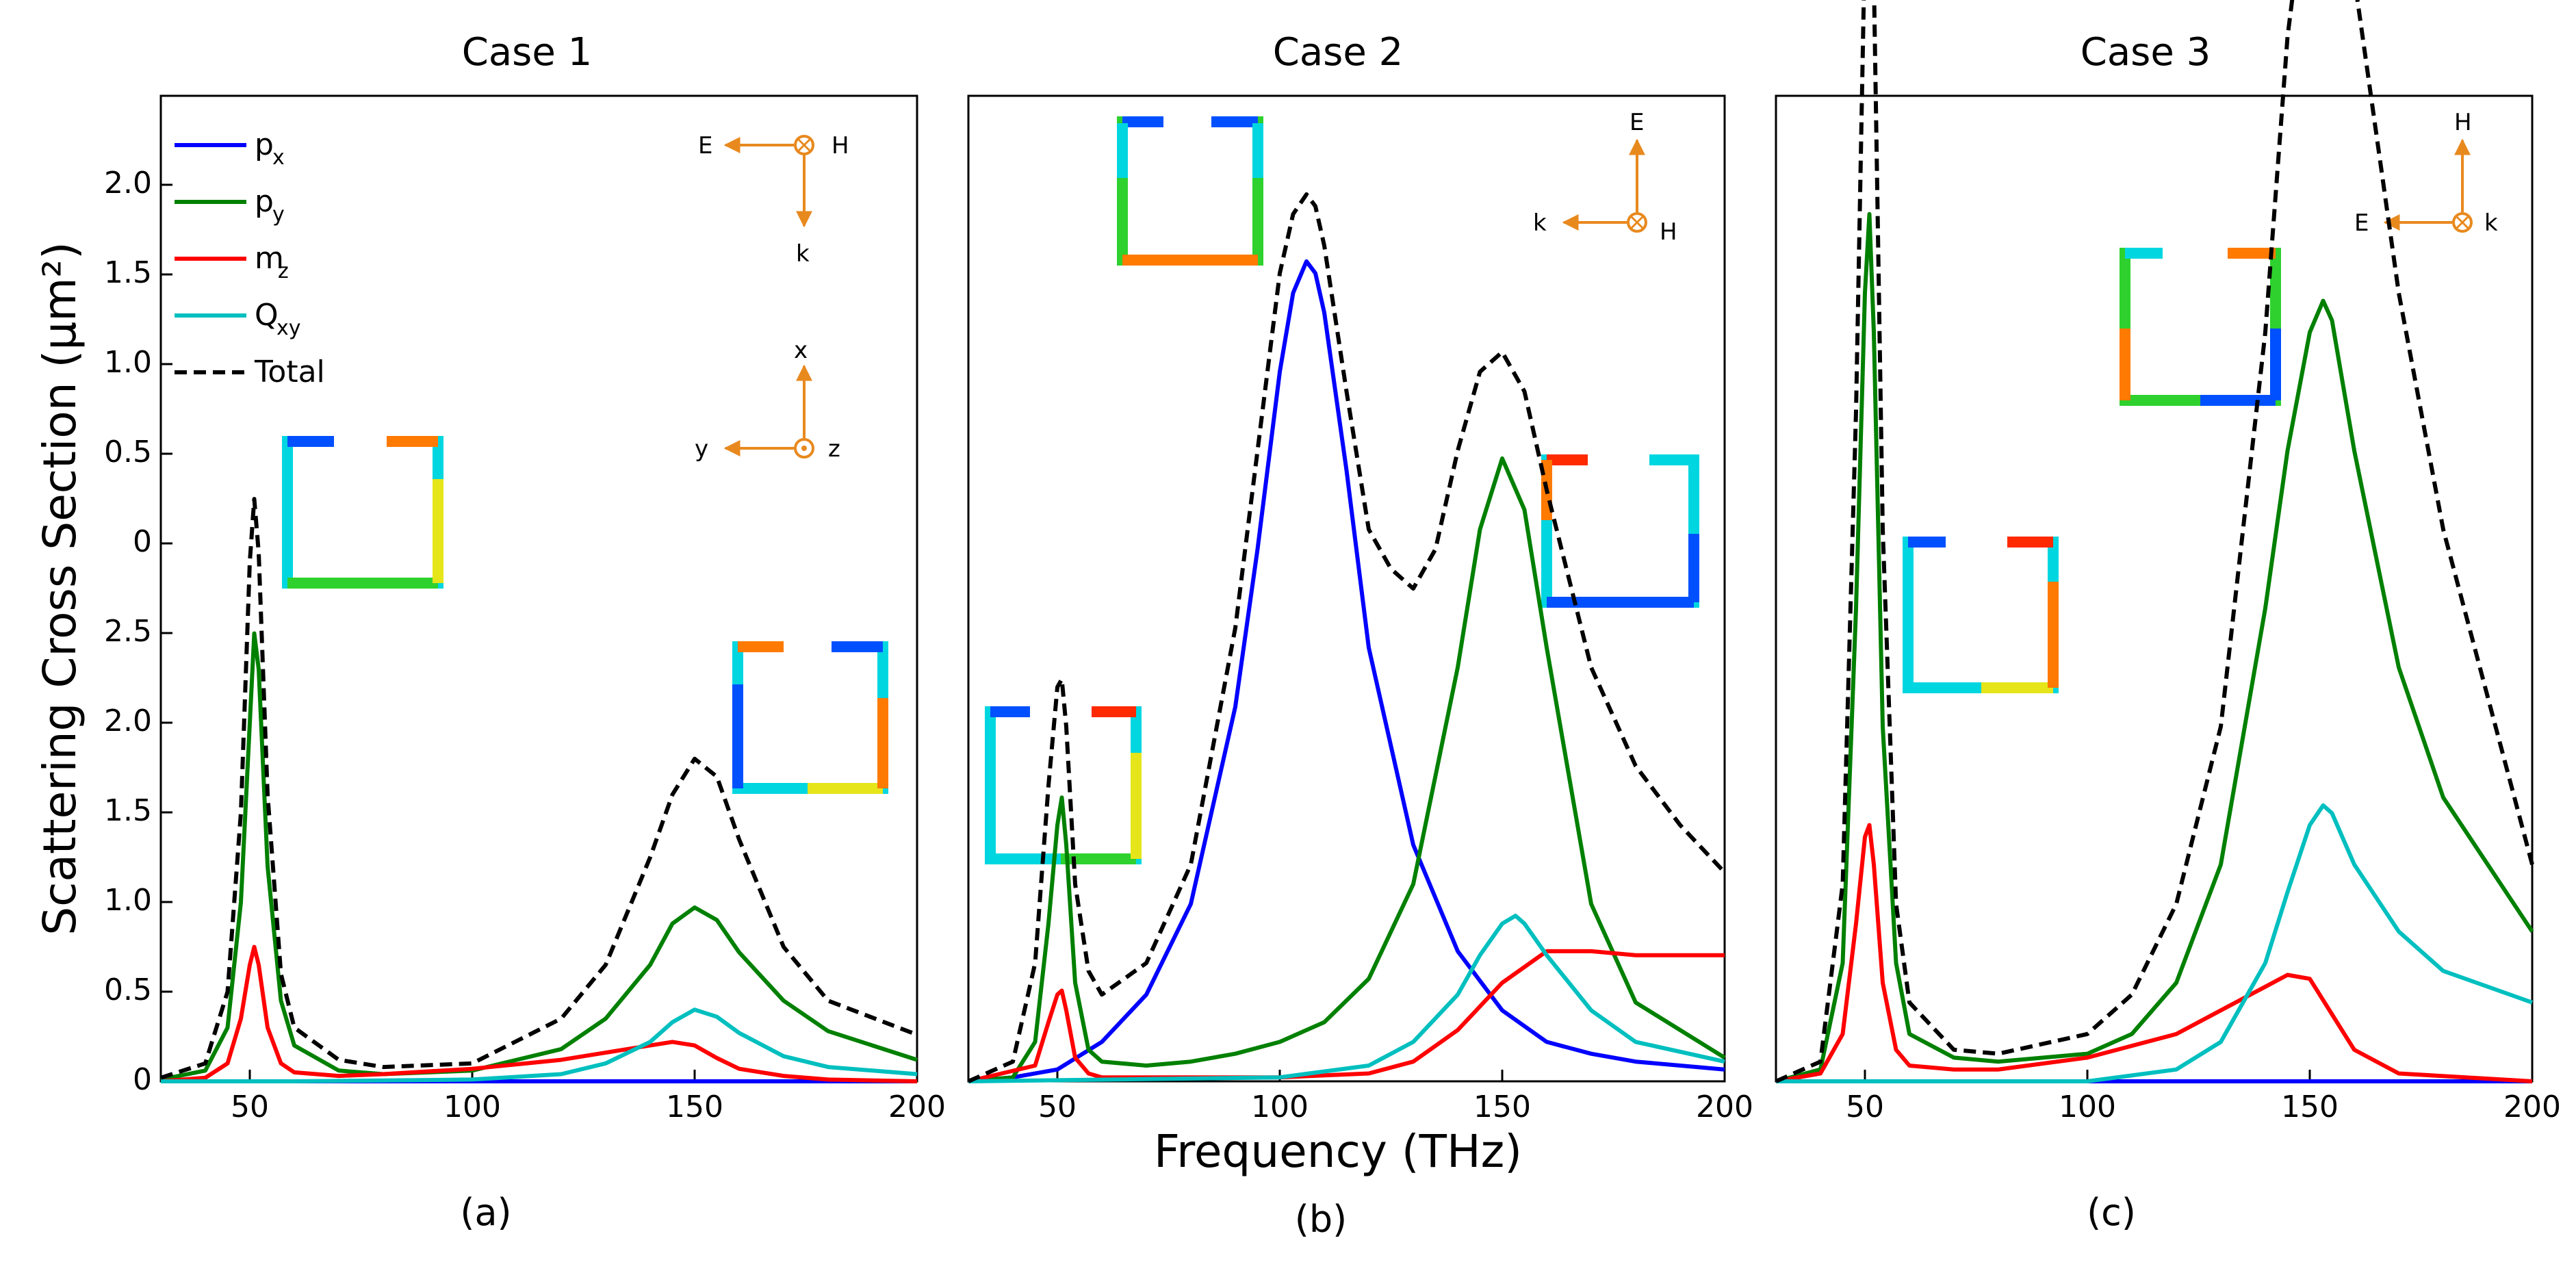 The width and height of the screenshot is (2576, 1262). I want to click on panel-a-label: (a), so click(485, 1212).